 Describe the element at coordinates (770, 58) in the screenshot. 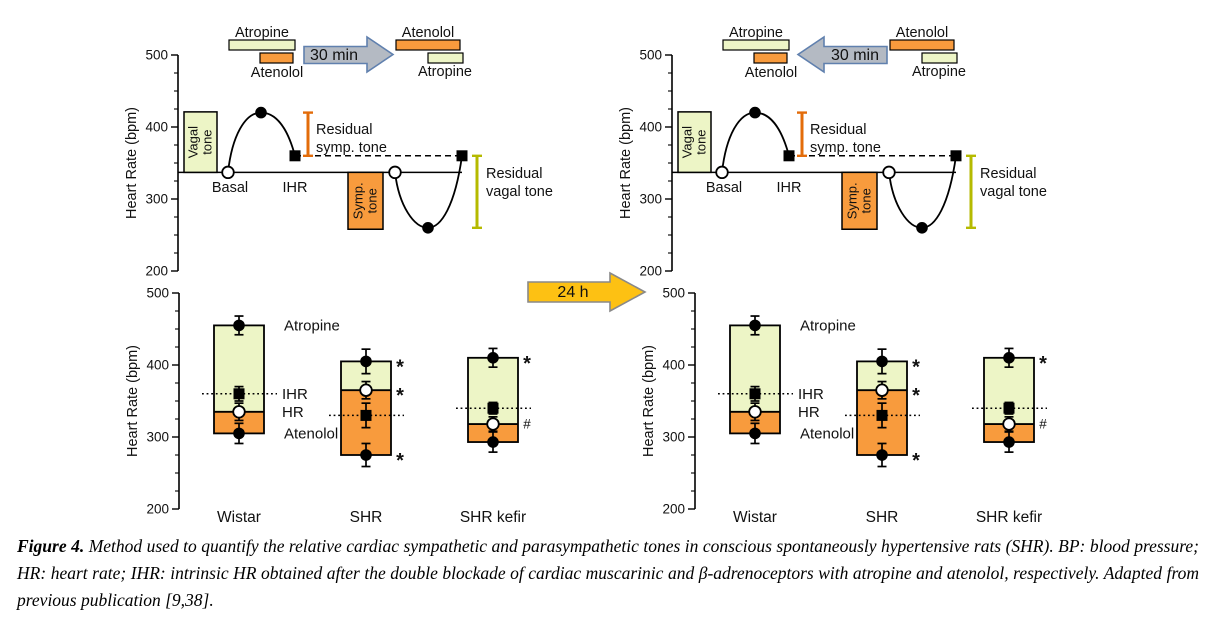

I see `legend-before-bottom-bar` at that location.